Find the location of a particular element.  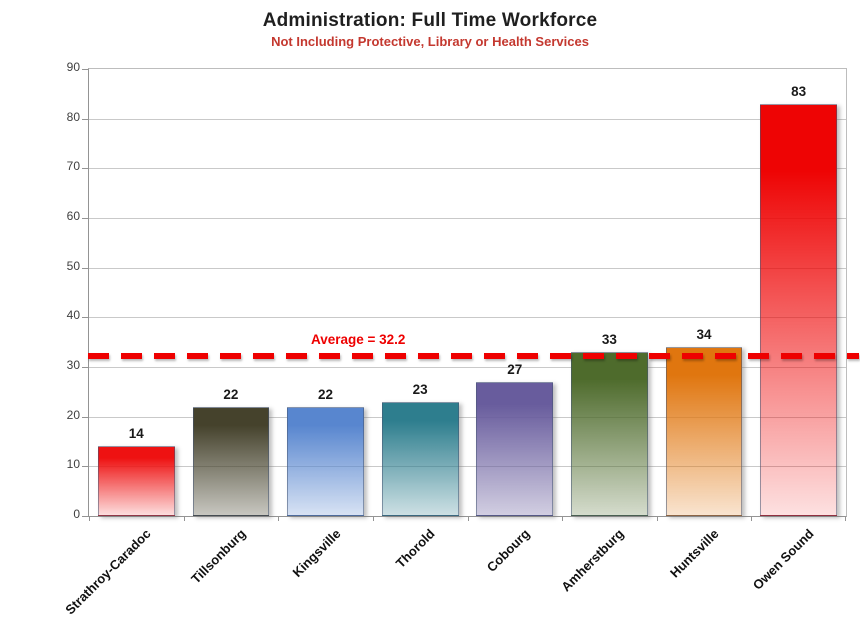

bar-value-label: 27 is located at coordinates (515, 369).